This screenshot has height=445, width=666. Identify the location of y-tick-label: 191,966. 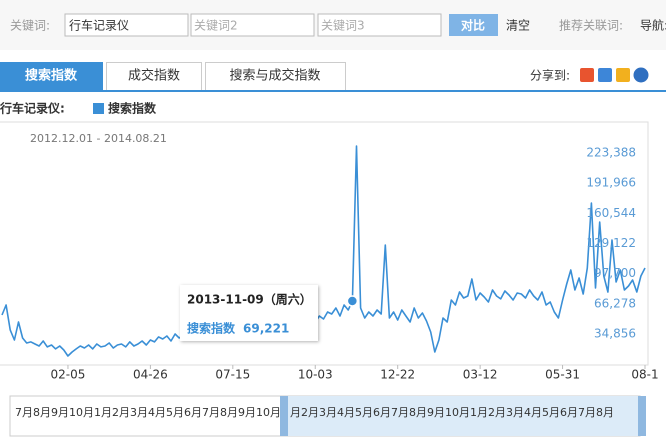
(611, 183).